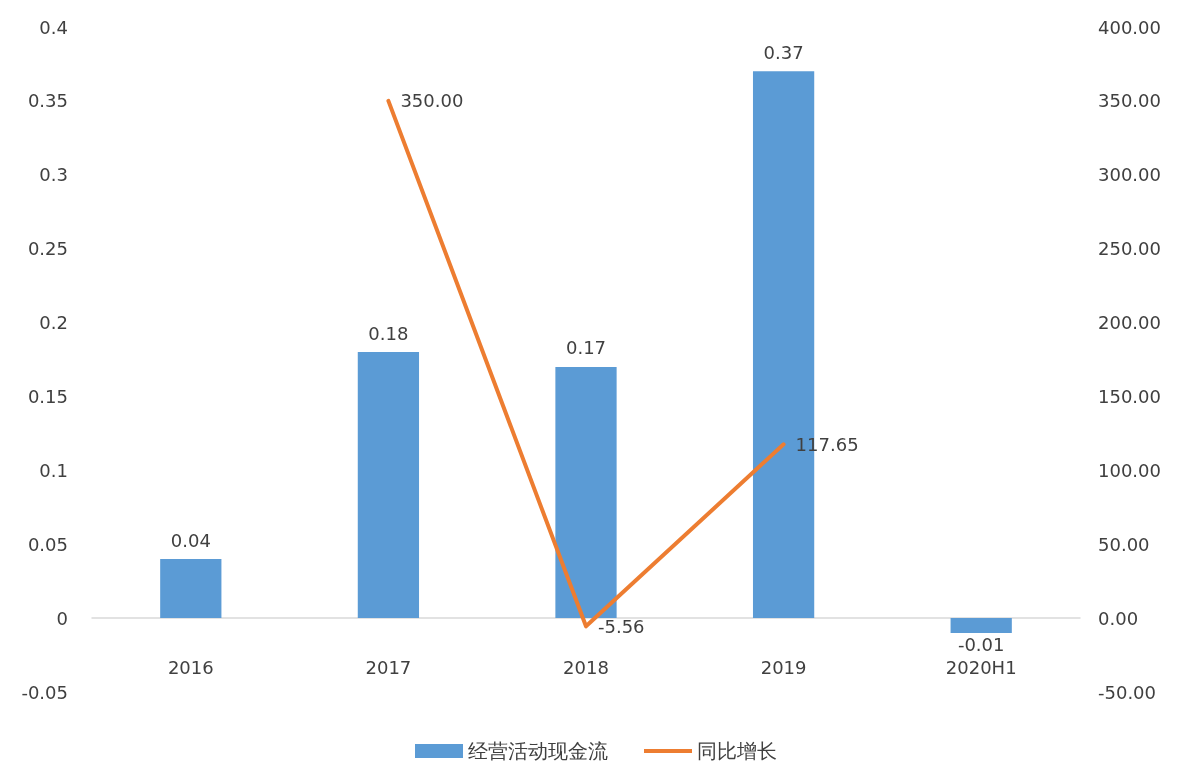  I want to click on y-tick-label: 0.15, so click(47, 396).